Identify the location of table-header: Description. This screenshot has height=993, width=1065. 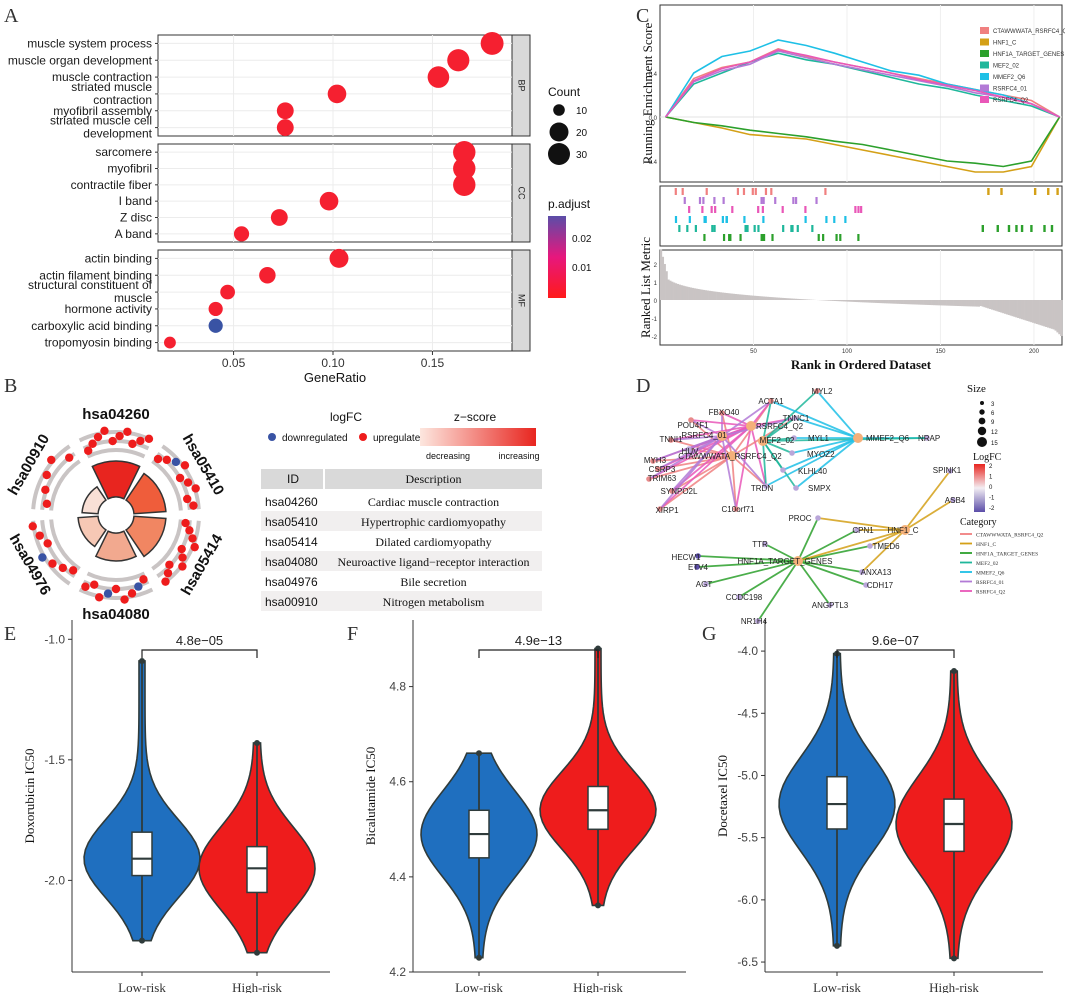
(434, 479).